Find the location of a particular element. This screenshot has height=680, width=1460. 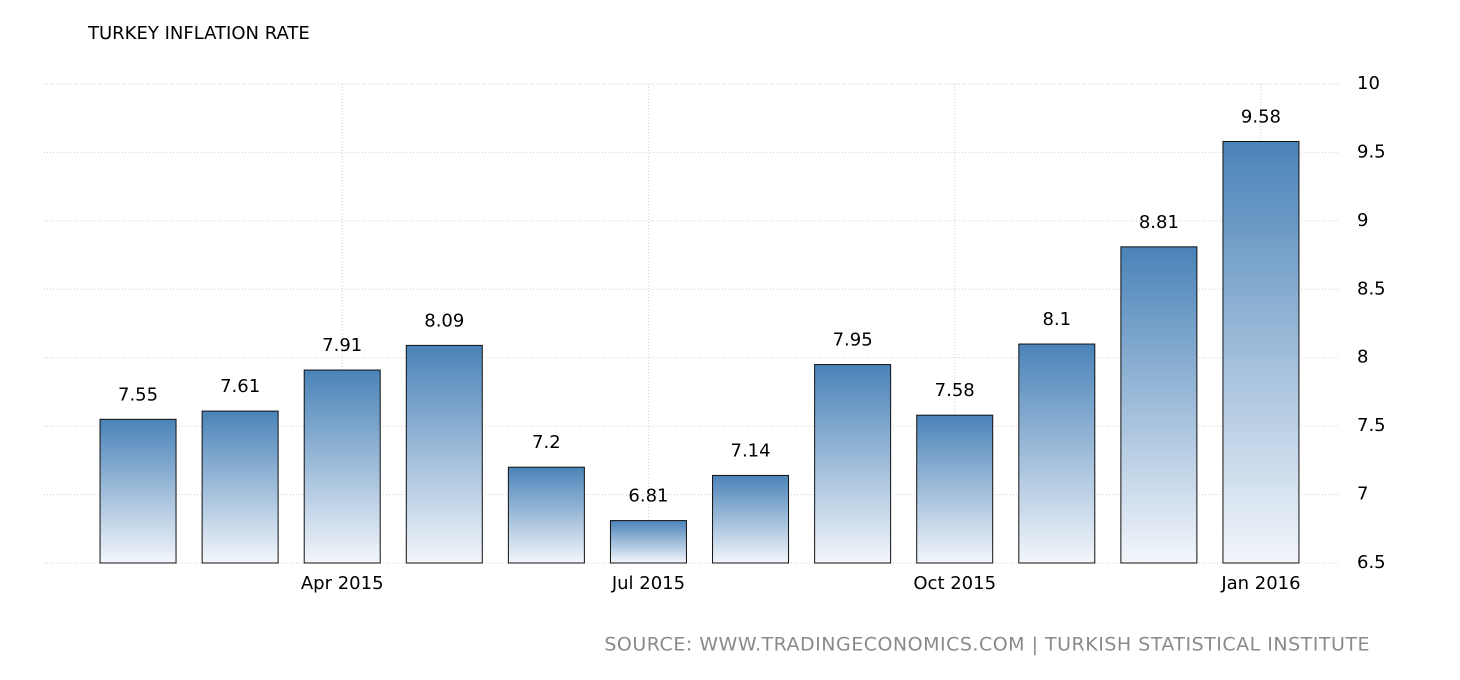

chart-title: TURKEY INFLATION RATE is located at coordinates (198, 33).